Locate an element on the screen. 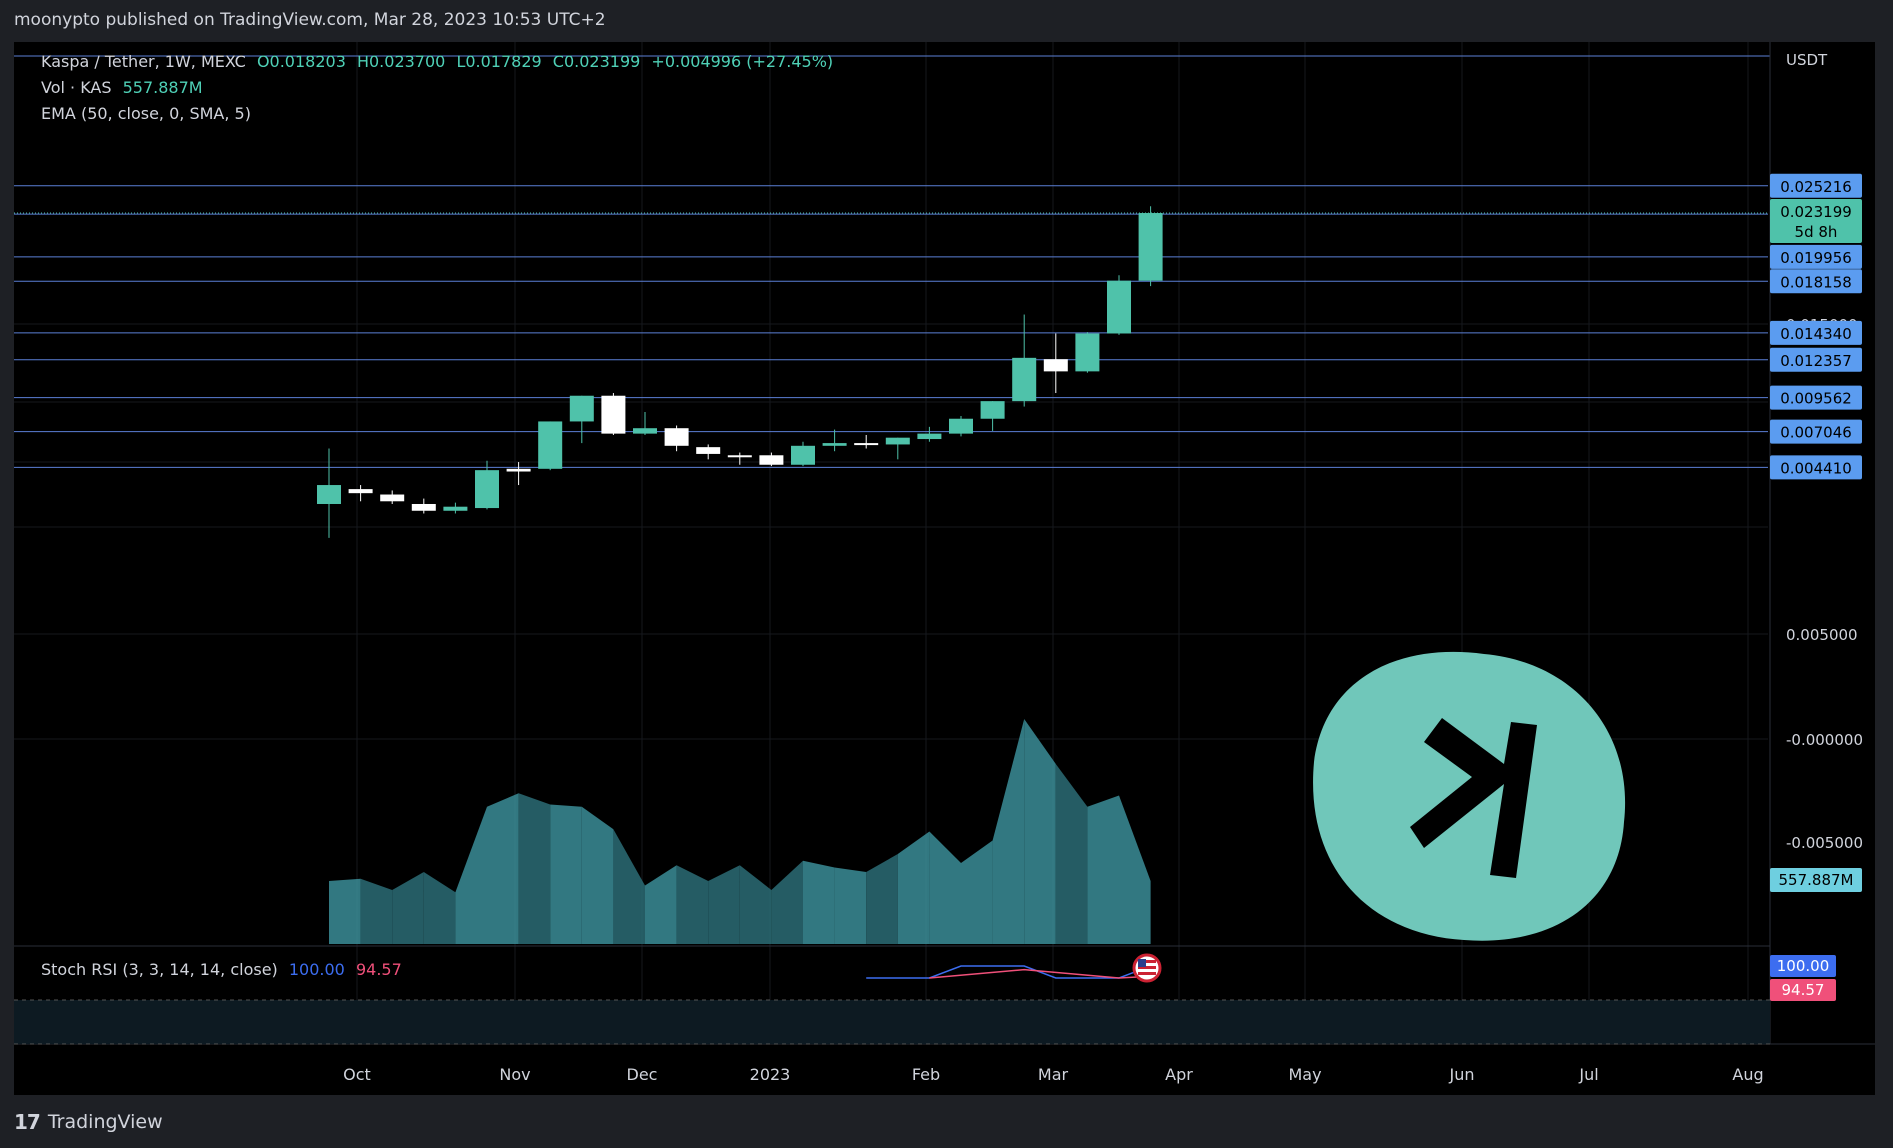 The width and height of the screenshot is (1893, 1148). brand-name: TradingView is located at coordinates (105, 1122).